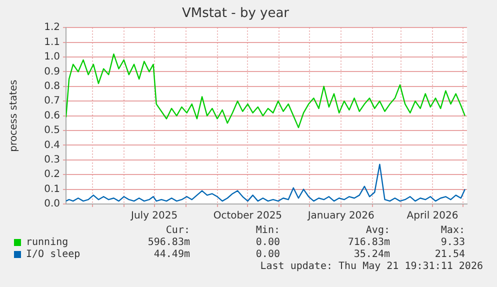 The height and width of the screenshot is (287, 497). What do you see at coordinates (247, 216) in the screenshot?
I see `x-tick-label: October 2025` at bounding box center [247, 216].